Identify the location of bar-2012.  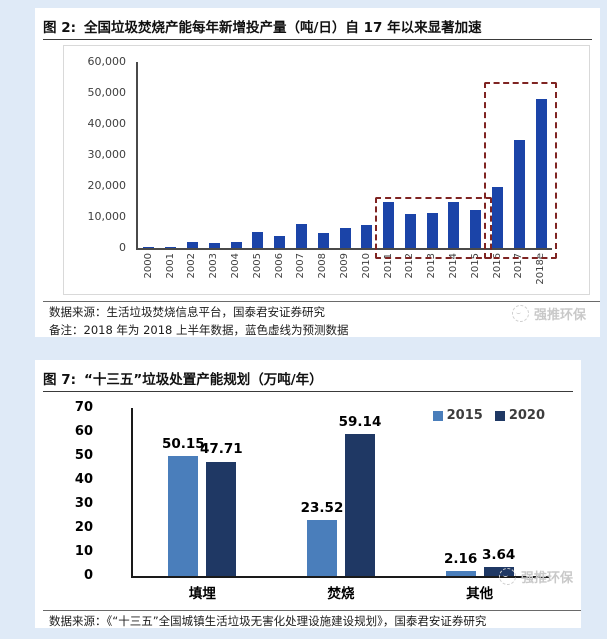
(410, 231).